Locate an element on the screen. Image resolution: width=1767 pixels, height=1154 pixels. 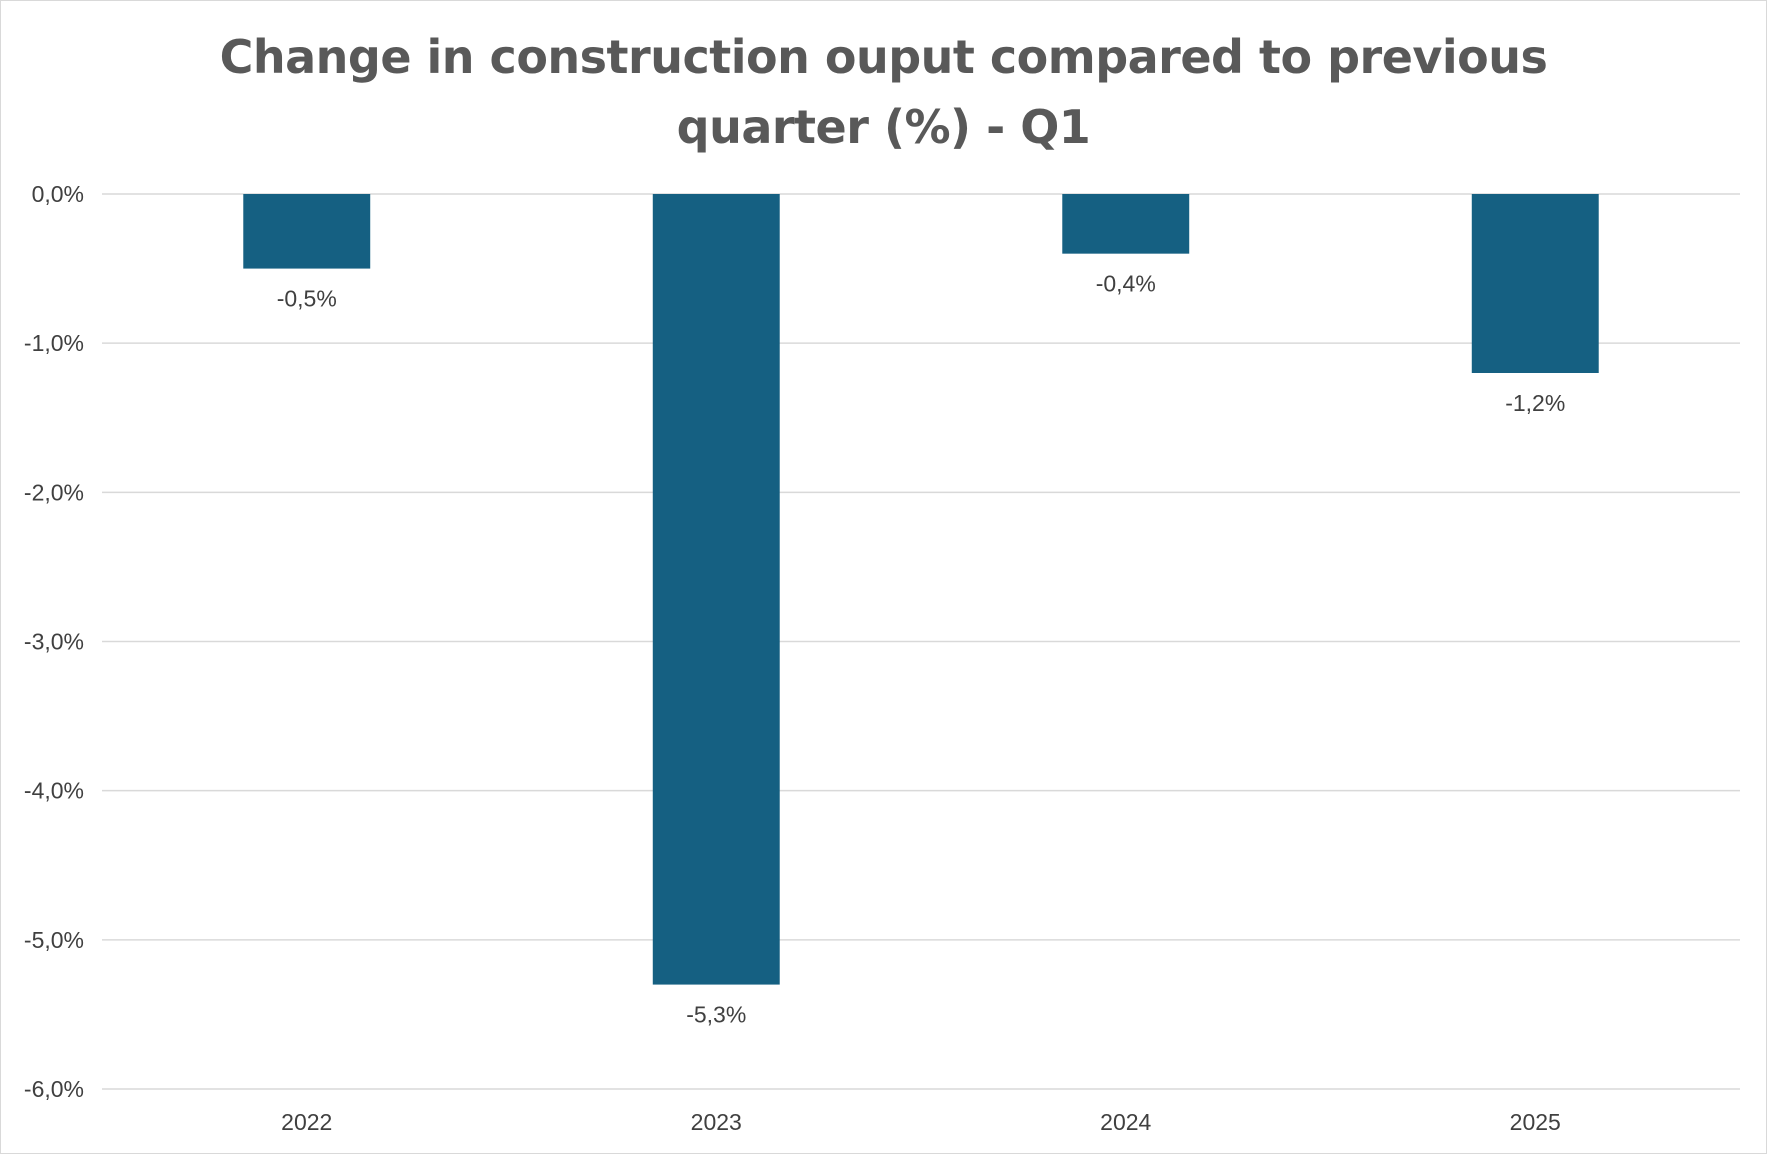
x-tick-label-2022: 2022 is located at coordinates (306, 1122).